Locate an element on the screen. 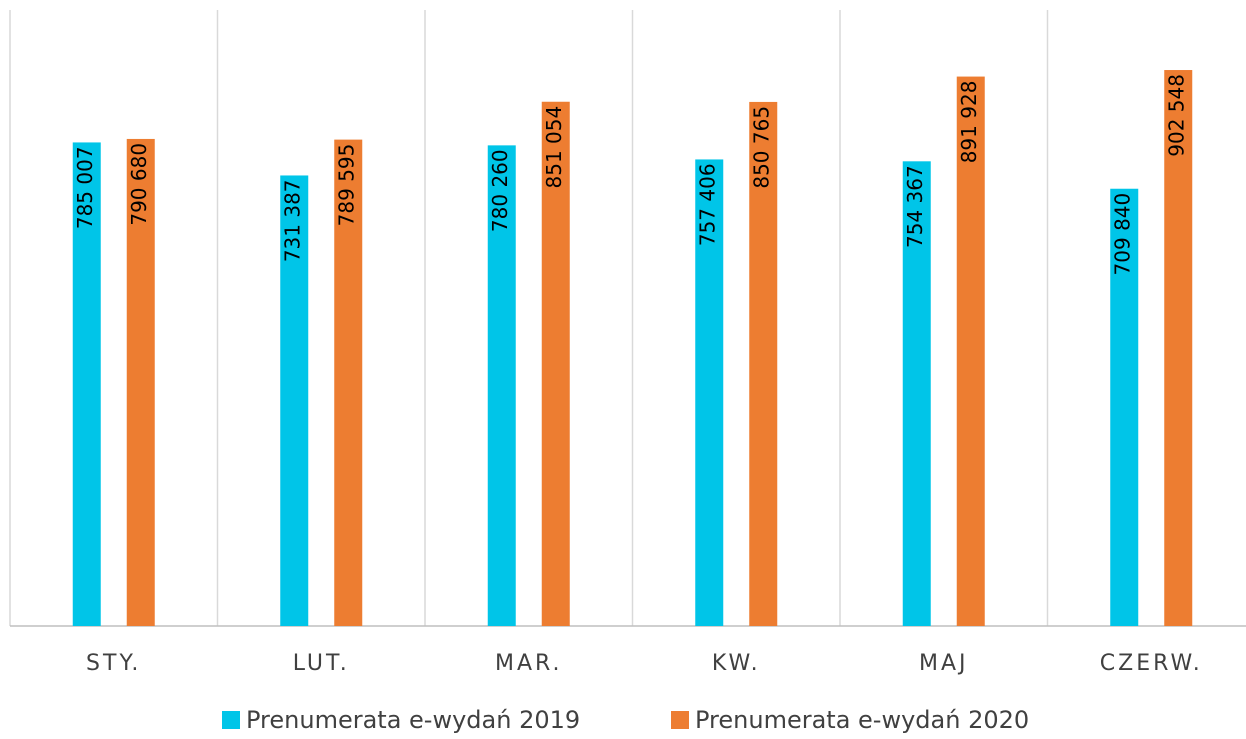  value-label: 757 406 is located at coordinates (708, 204).